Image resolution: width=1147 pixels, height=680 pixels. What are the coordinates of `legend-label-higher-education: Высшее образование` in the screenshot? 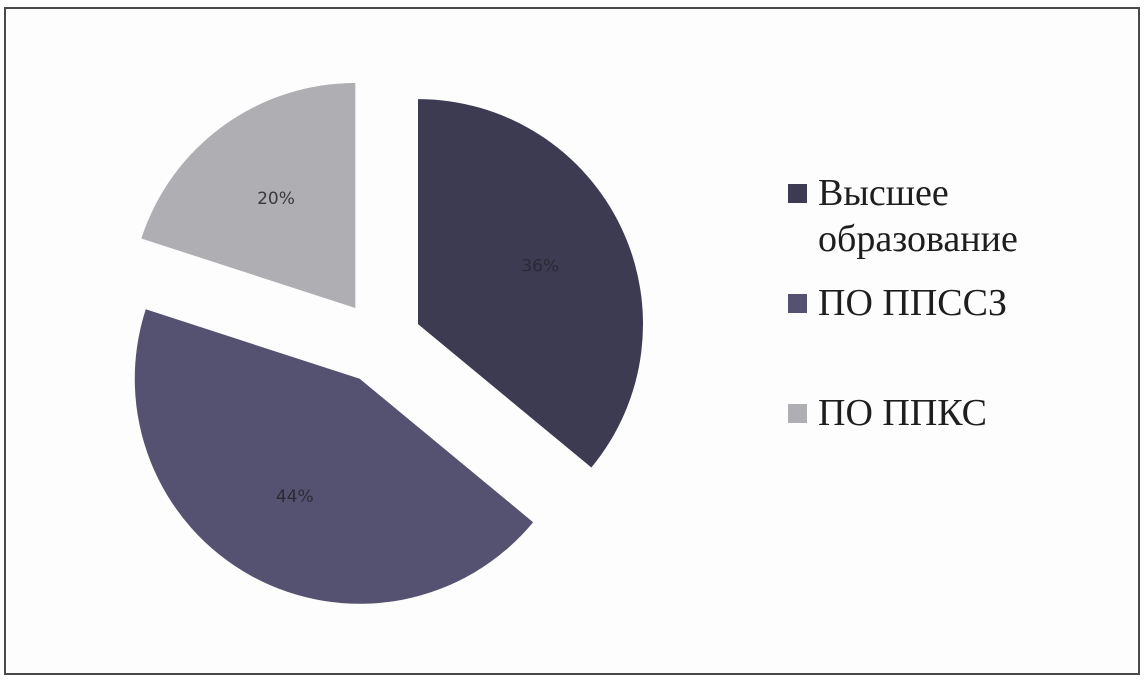 It's located at (918, 216).